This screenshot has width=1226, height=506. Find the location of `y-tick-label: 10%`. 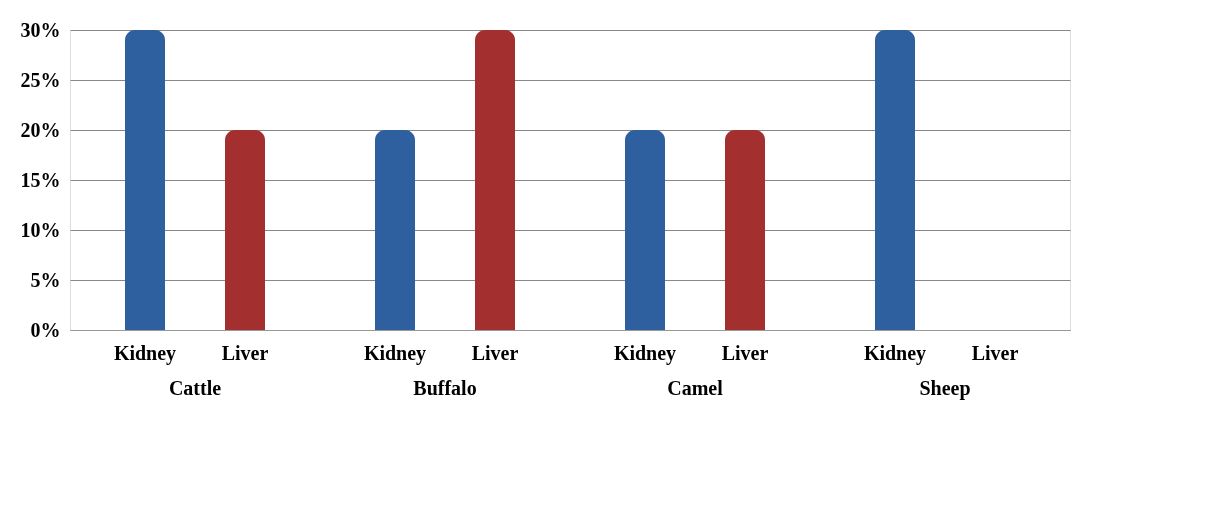

y-tick-label: 10% is located at coordinates (40, 229).